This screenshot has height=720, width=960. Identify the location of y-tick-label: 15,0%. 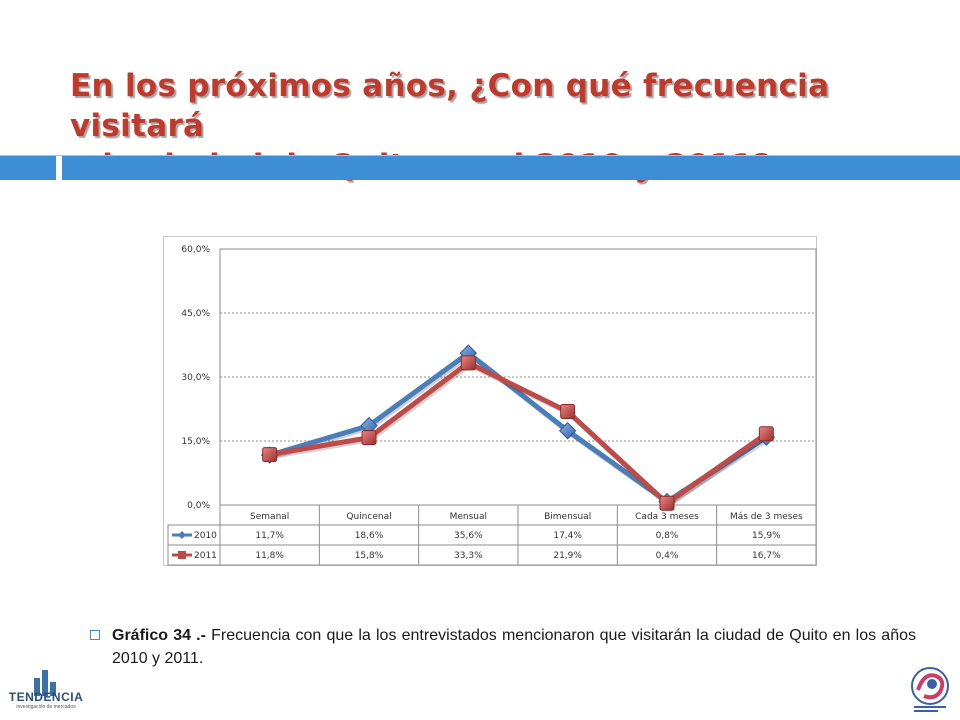
(195, 442).